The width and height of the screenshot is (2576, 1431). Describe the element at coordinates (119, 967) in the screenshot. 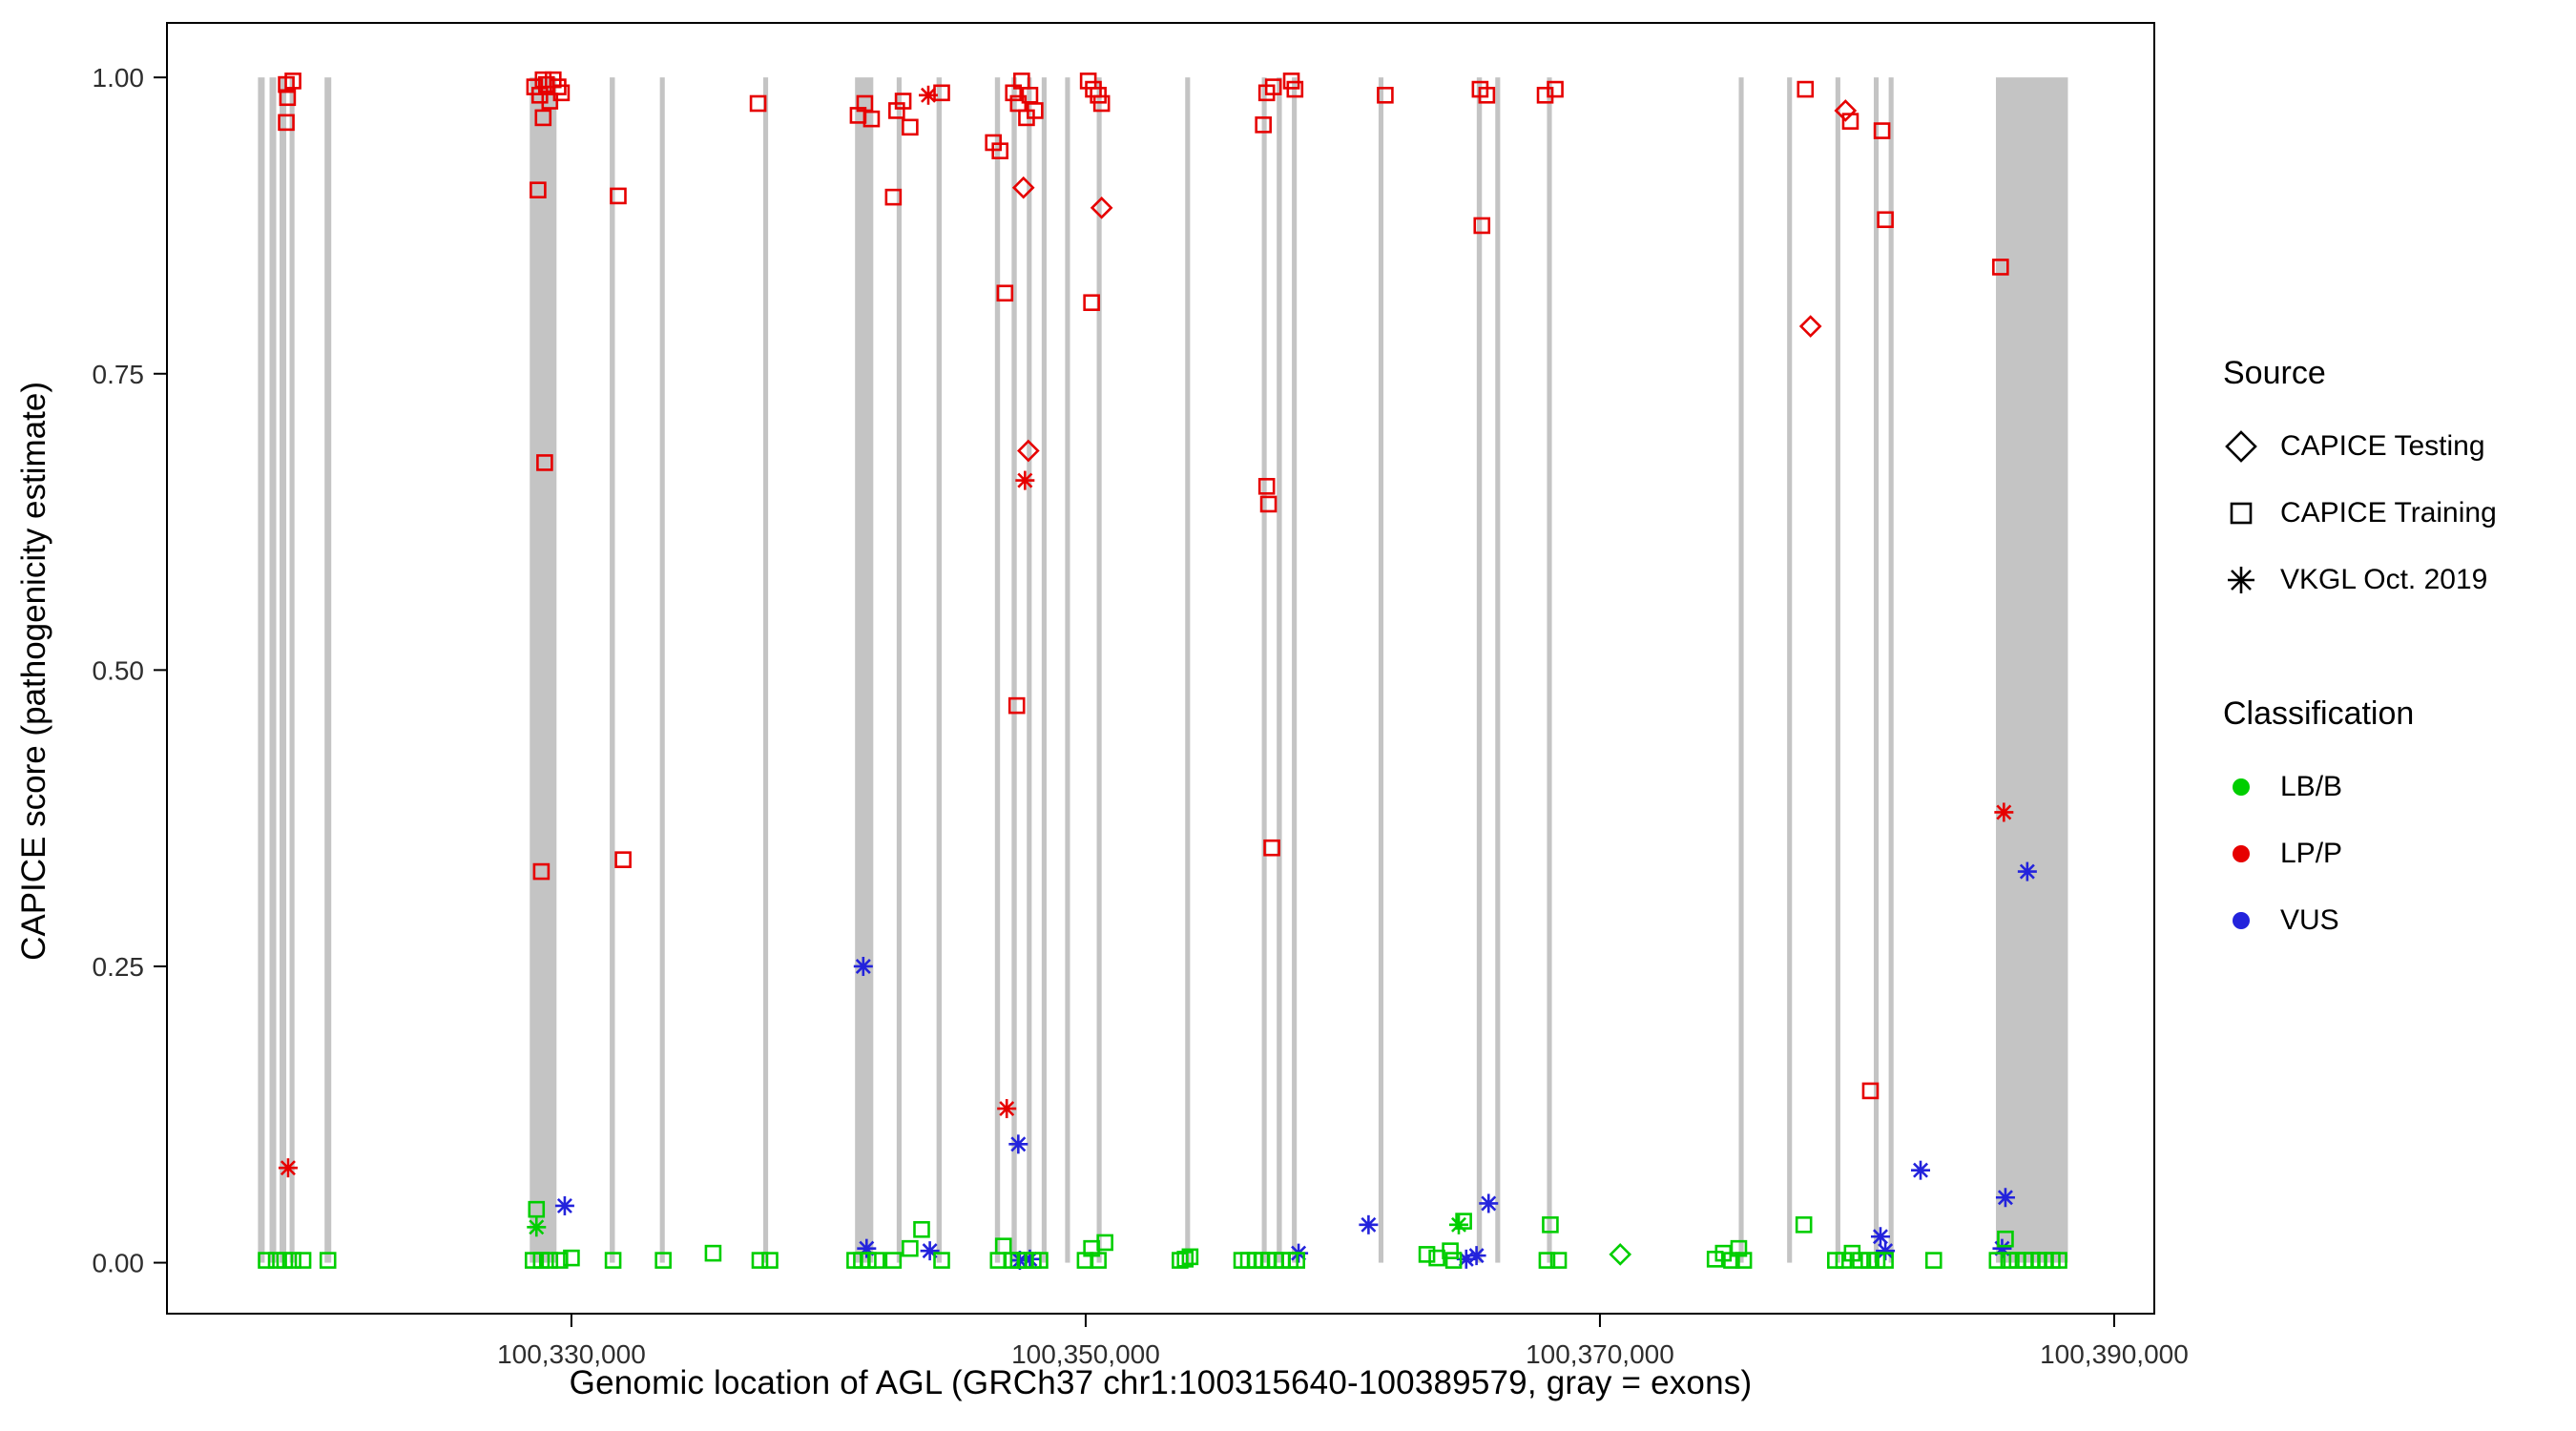

I see `y-tick-label: 0.25` at that location.